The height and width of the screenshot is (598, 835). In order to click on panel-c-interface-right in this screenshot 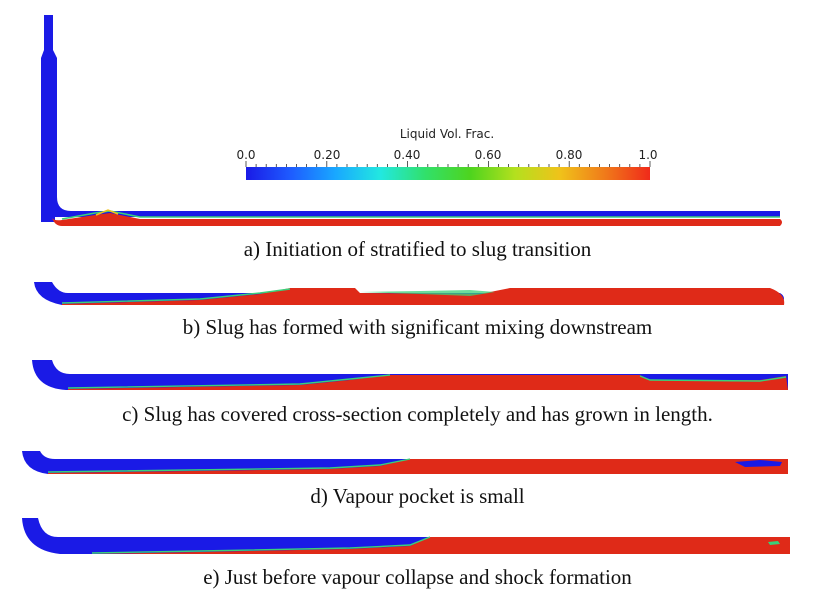, I will do `click(713, 378)`.